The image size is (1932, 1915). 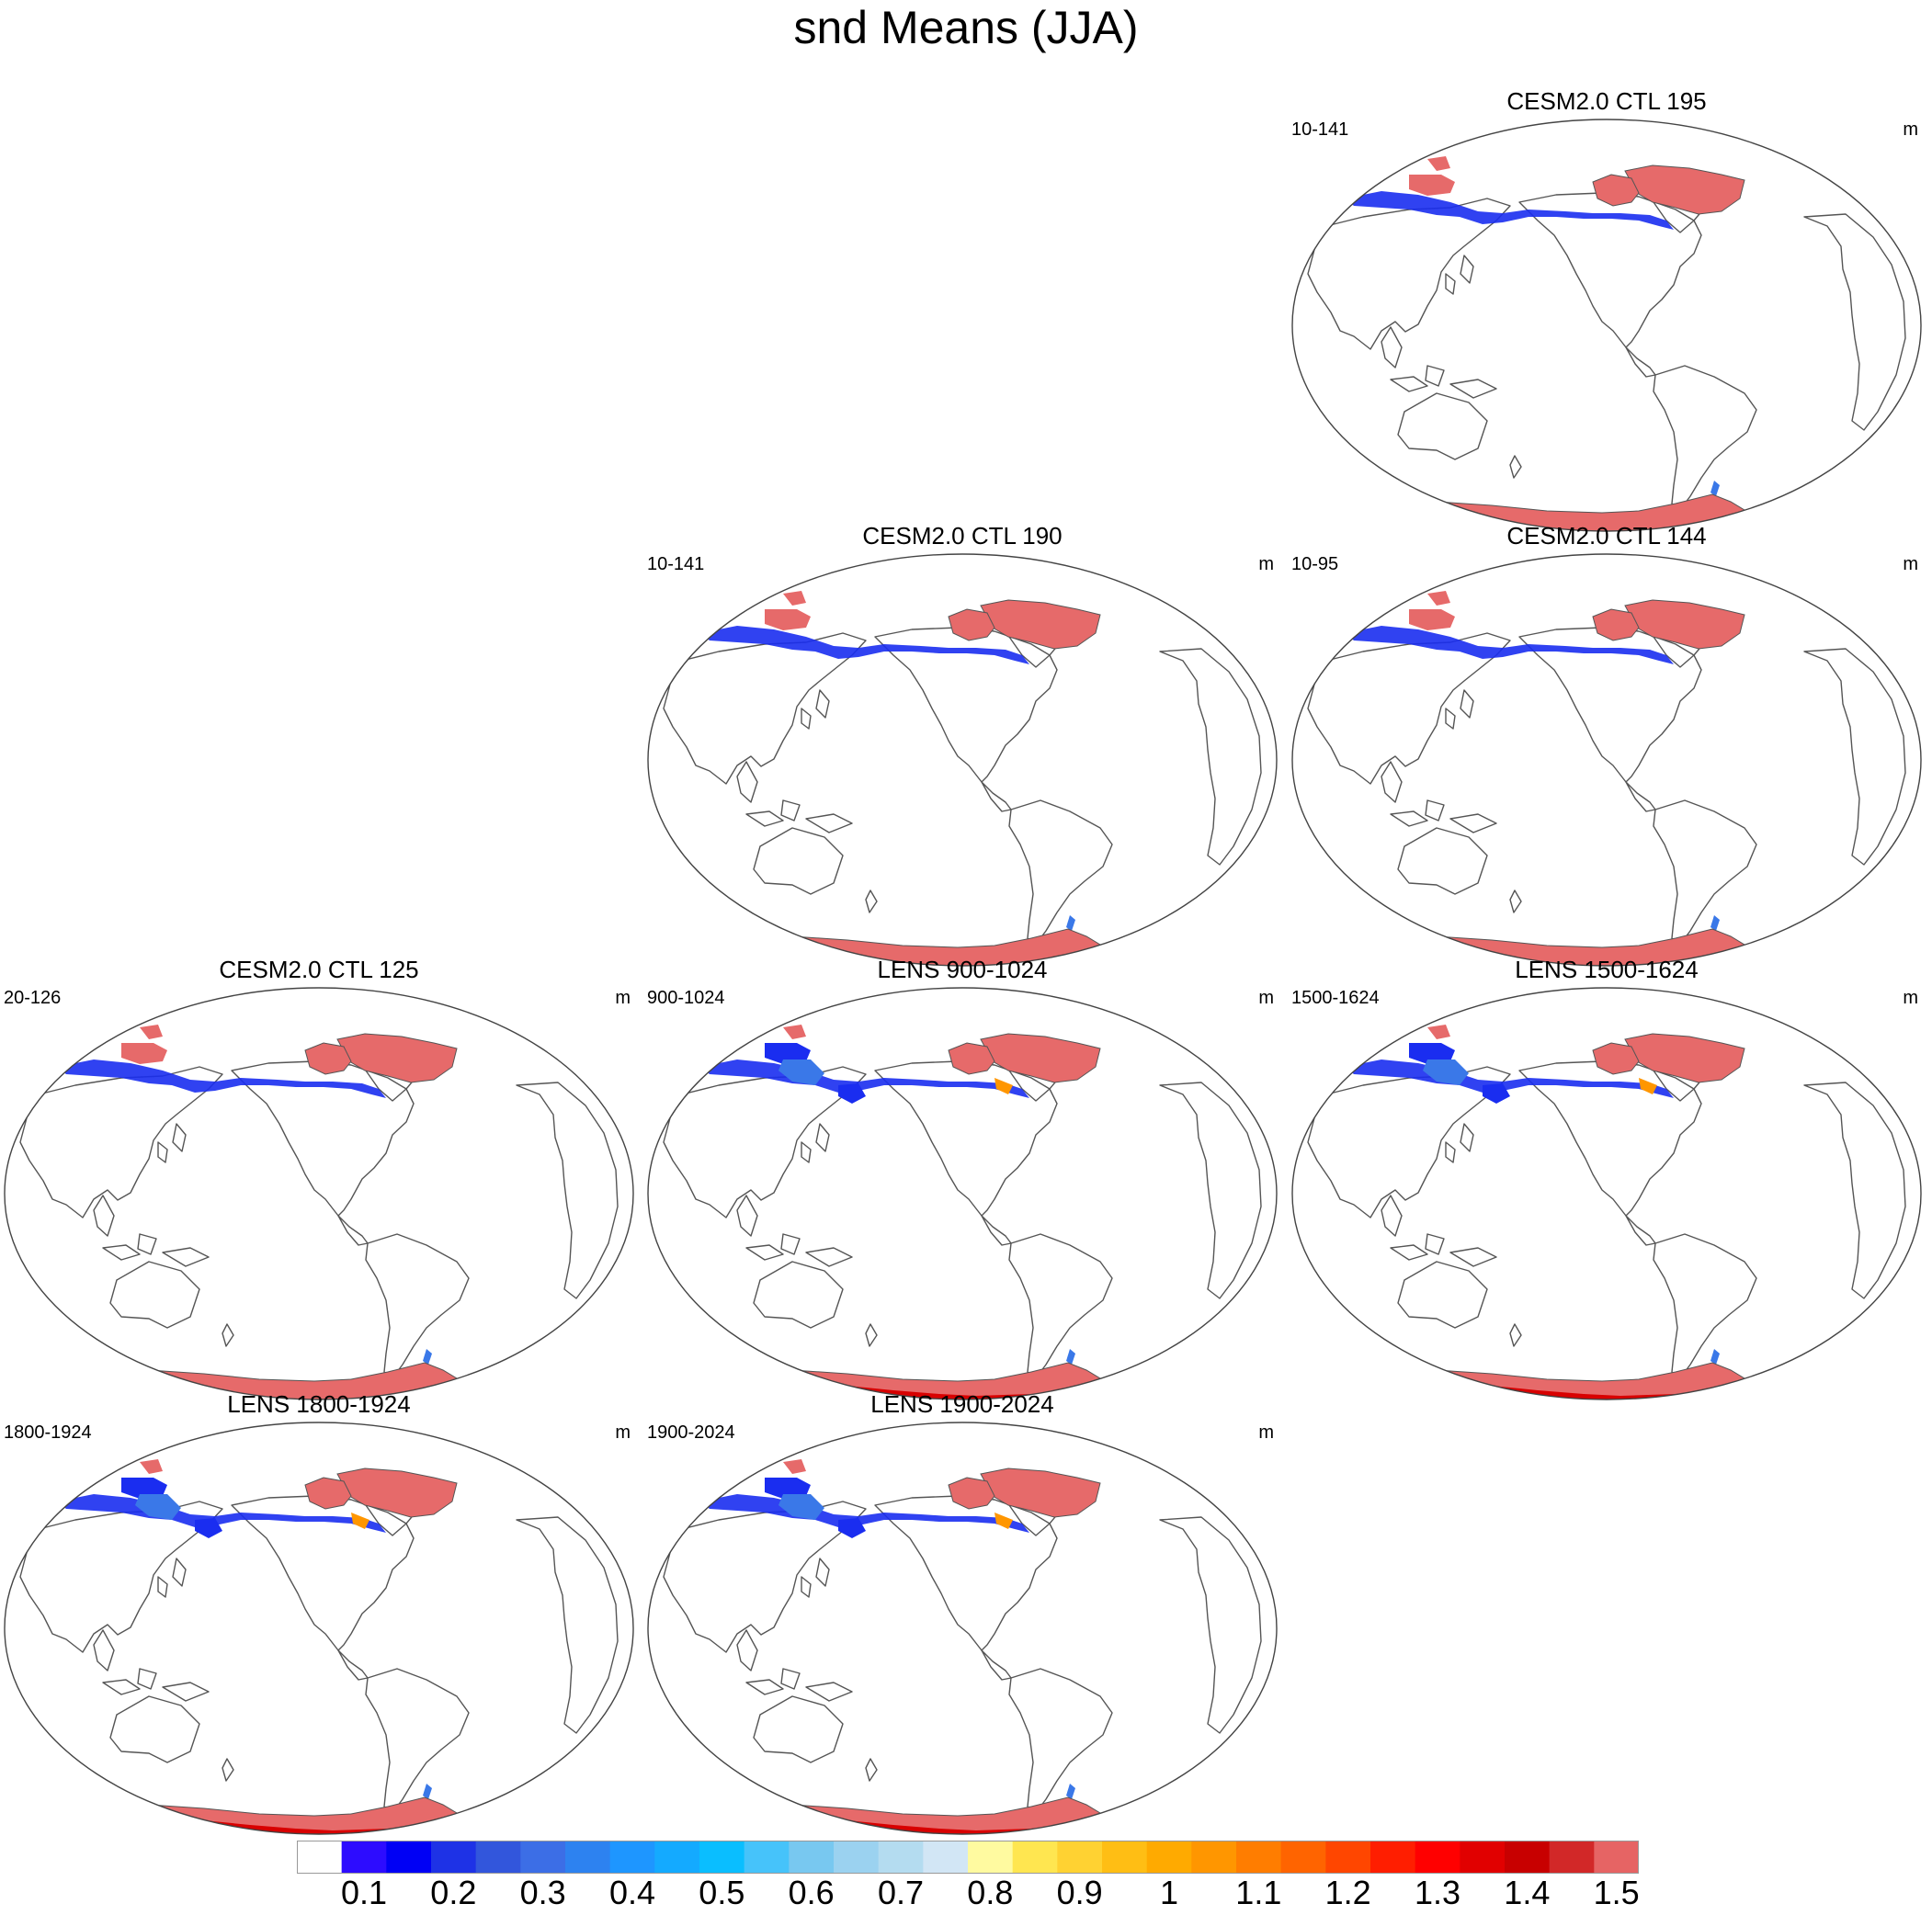 What do you see at coordinates (972, 624) in the screenshot?
I see `canadian-archipelago-ice` at bounding box center [972, 624].